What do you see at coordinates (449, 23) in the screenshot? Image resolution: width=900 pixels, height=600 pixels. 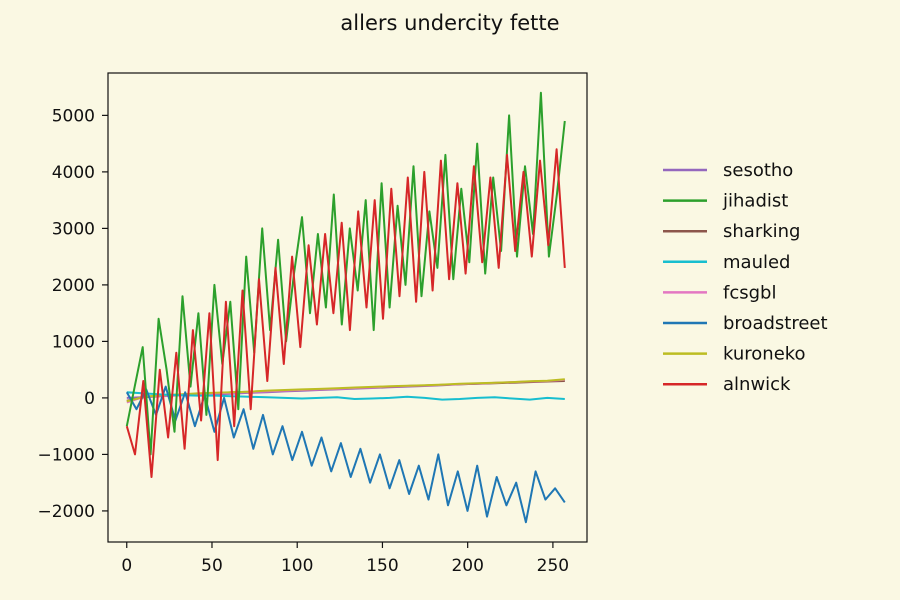 I see `chart-title: allers undercity fette` at bounding box center [449, 23].